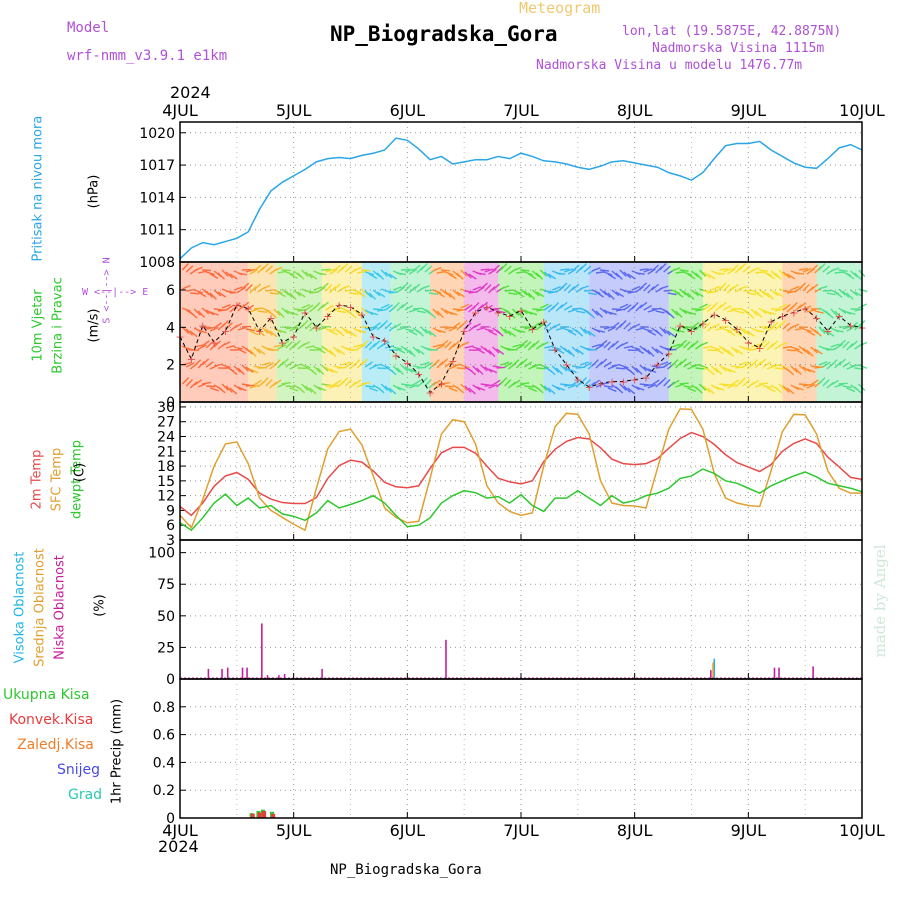  What do you see at coordinates (521, 110) in the screenshot?
I see `xtick-top-3: 7JUL` at bounding box center [521, 110].